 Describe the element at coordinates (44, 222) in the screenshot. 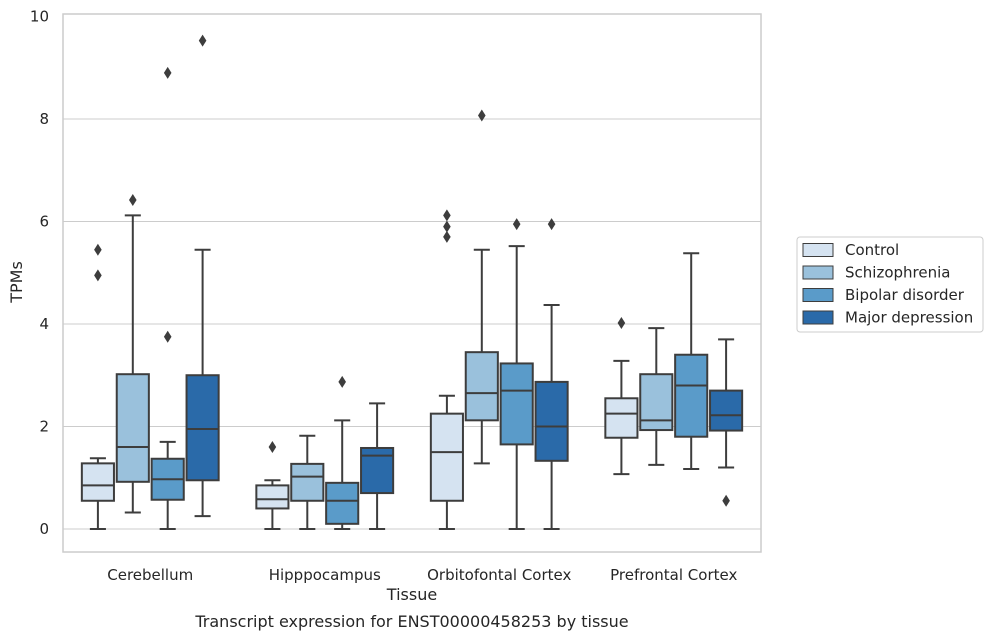

I see `y-tick-label: 6` at that location.